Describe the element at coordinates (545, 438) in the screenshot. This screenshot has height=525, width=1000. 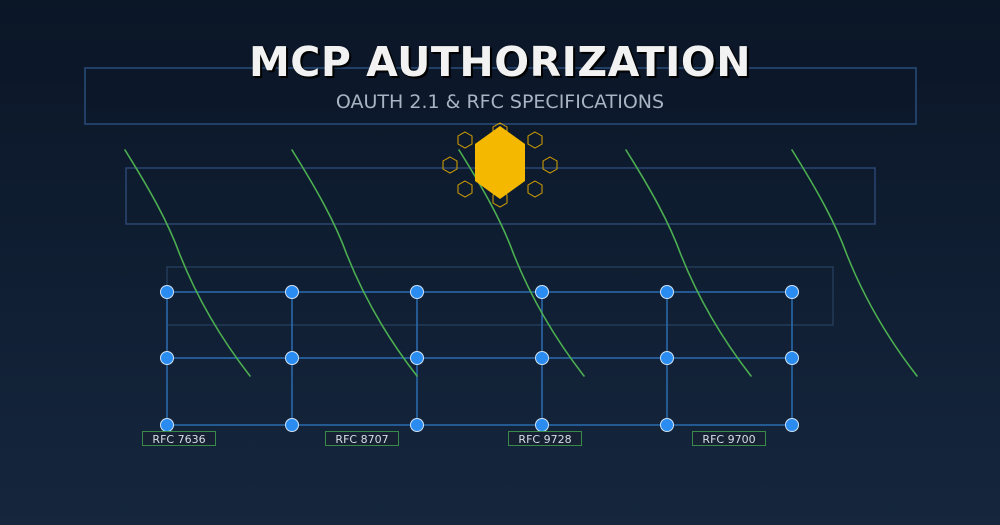
I see `rfc-label-9728: RFC 9728` at that location.